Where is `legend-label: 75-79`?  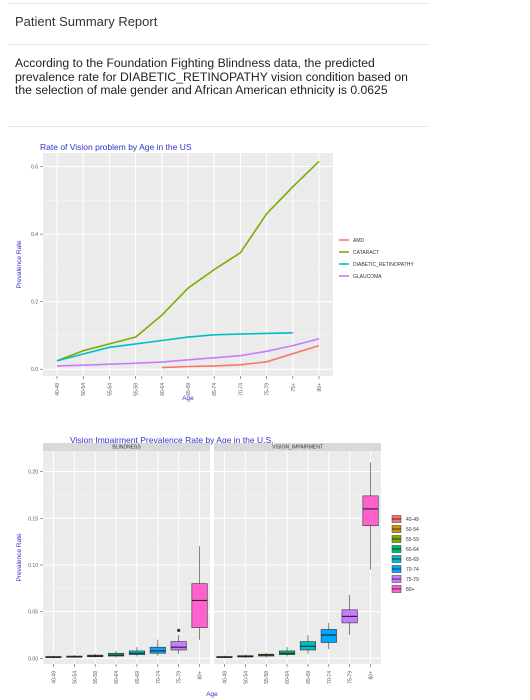 legend-label: 75-79 is located at coordinates (412, 580).